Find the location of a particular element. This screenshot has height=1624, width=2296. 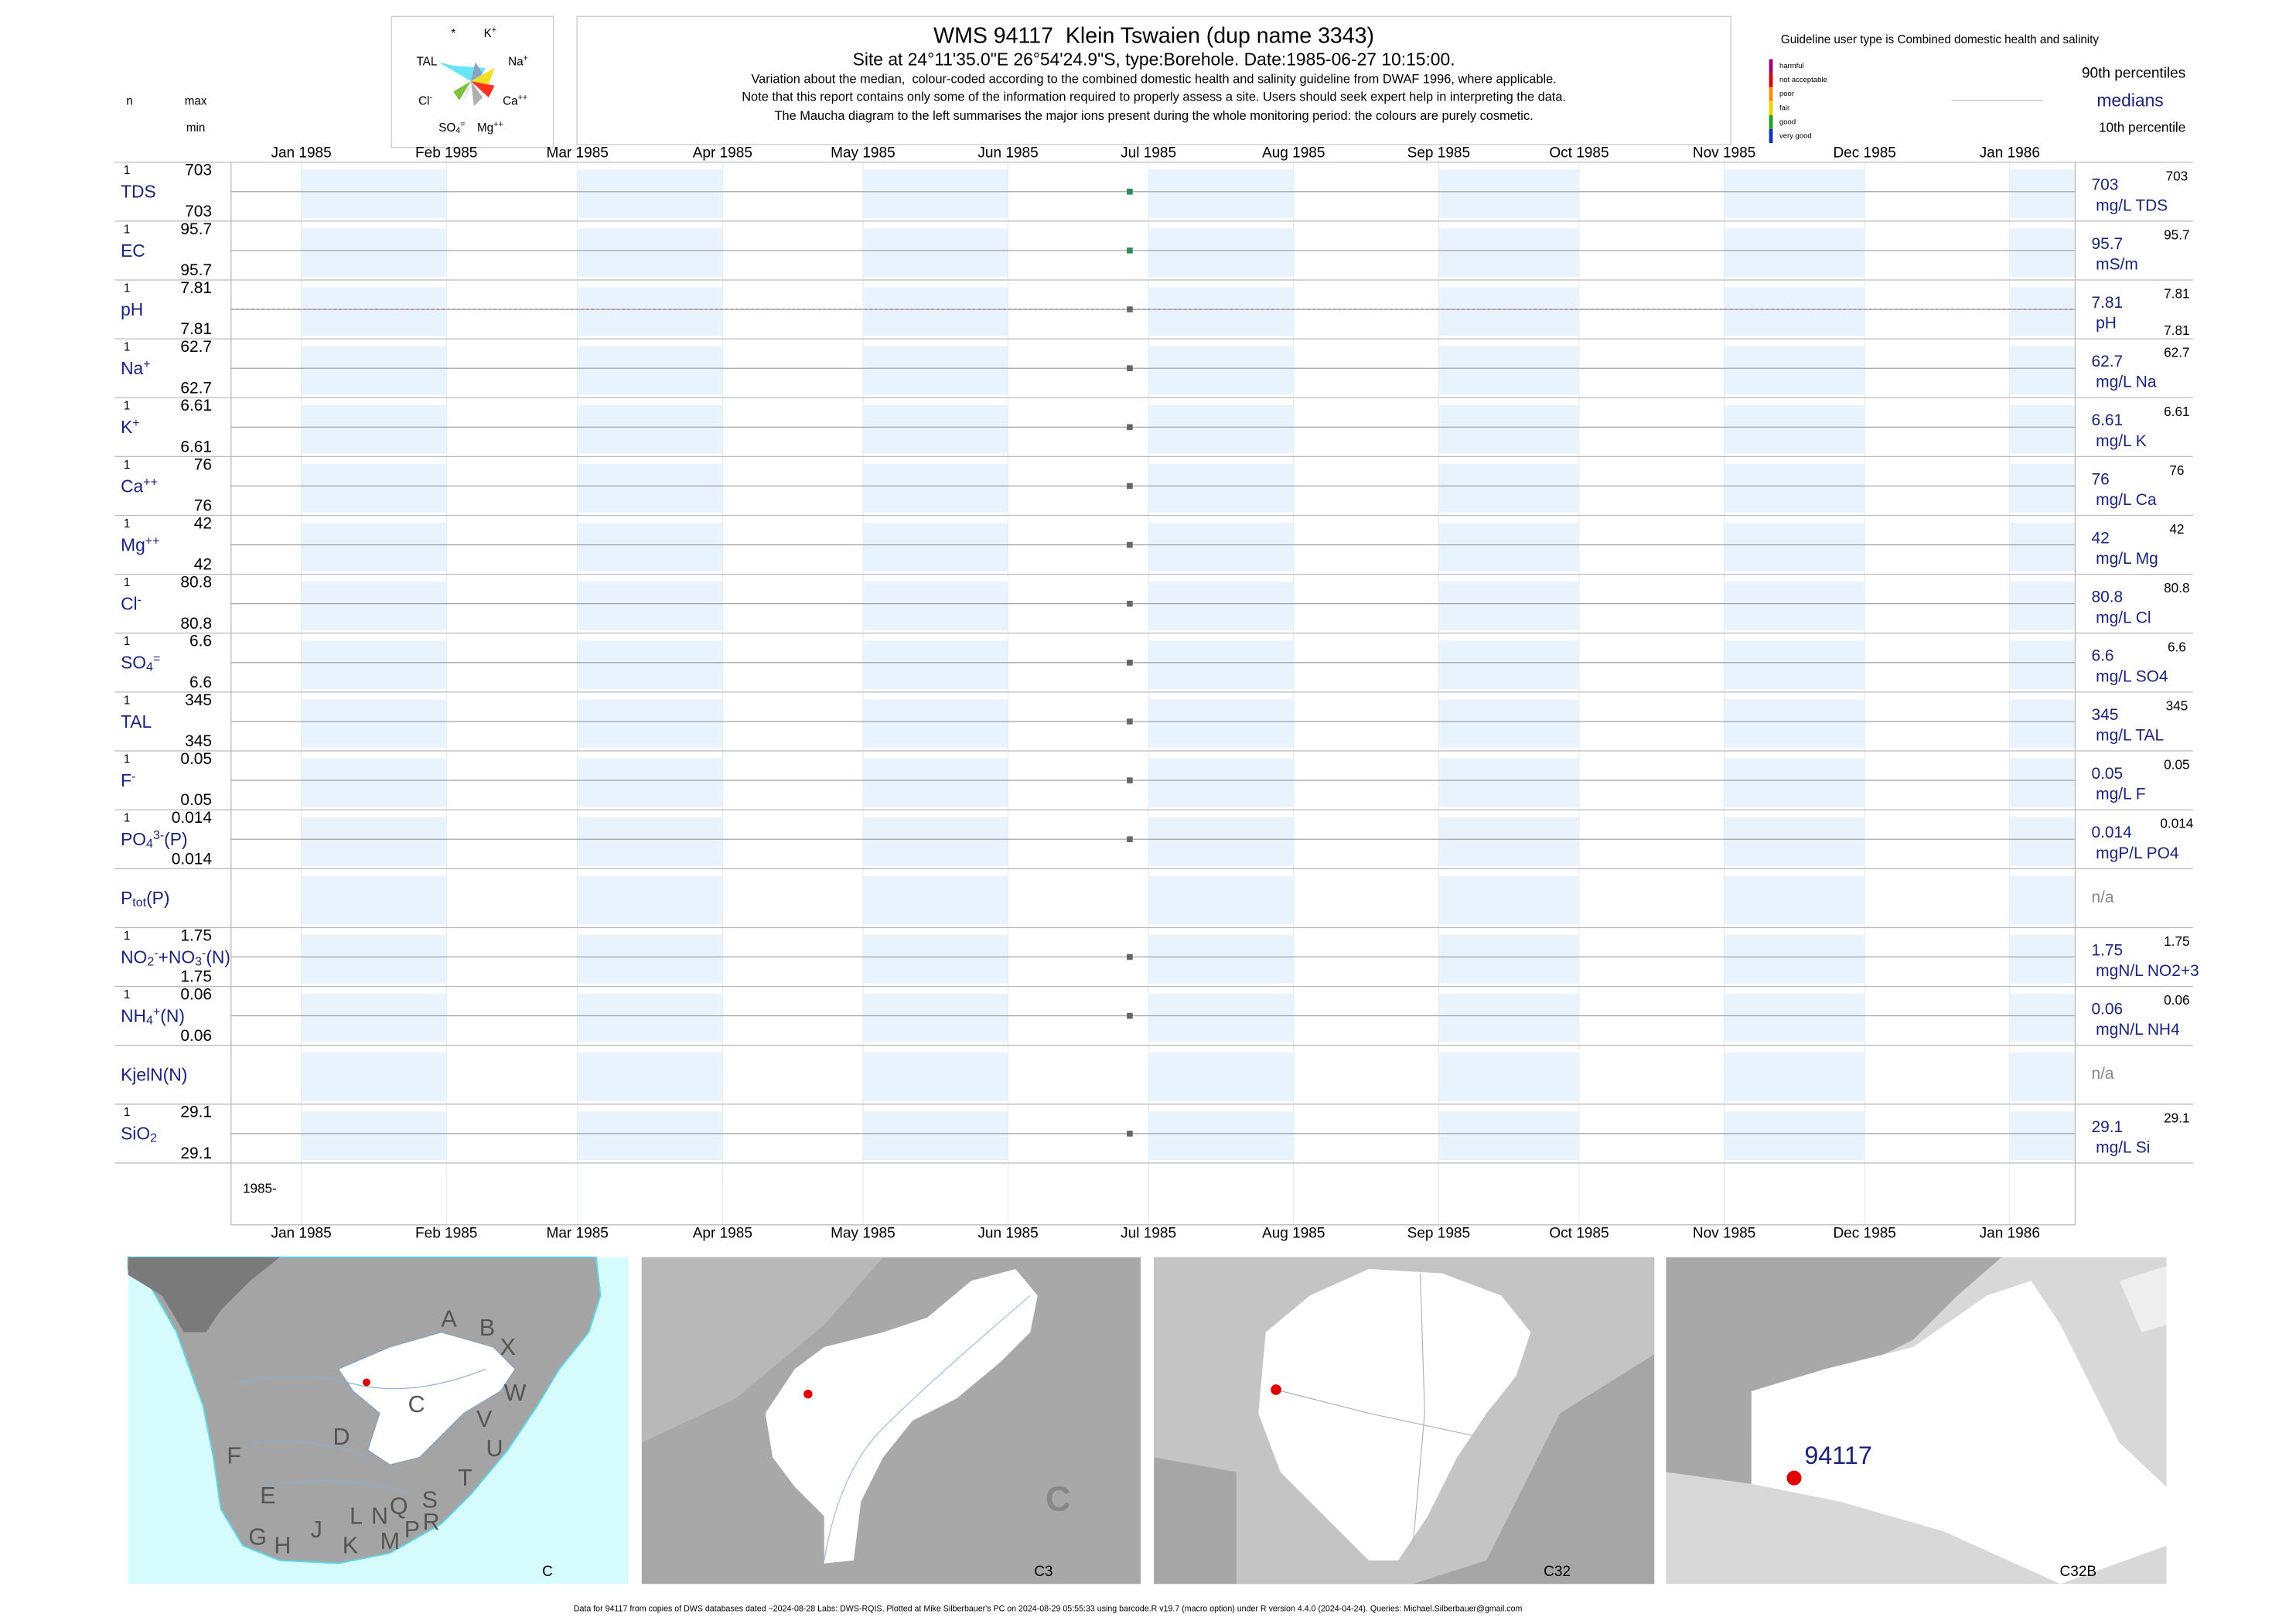

unit-label: mg/L Na is located at coordinates (2126, 382).